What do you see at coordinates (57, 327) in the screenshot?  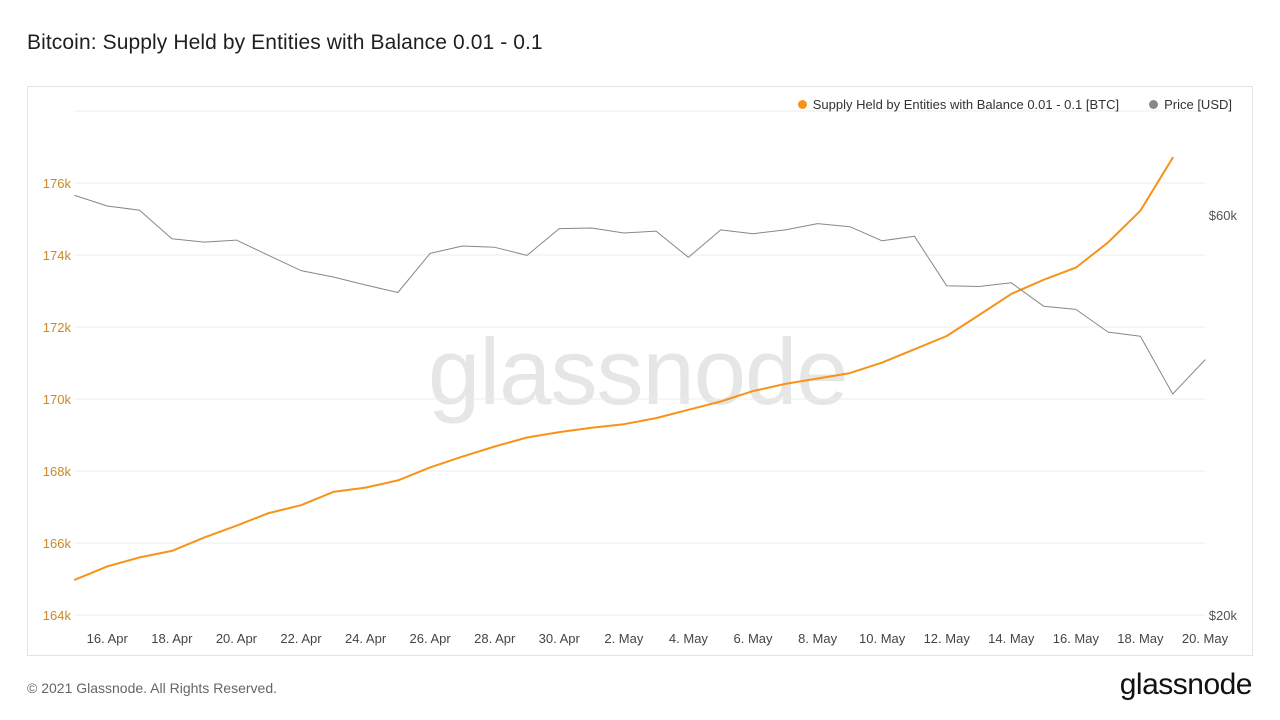 I see `left-tick-label: 172k` at bounding box center [57, 327].